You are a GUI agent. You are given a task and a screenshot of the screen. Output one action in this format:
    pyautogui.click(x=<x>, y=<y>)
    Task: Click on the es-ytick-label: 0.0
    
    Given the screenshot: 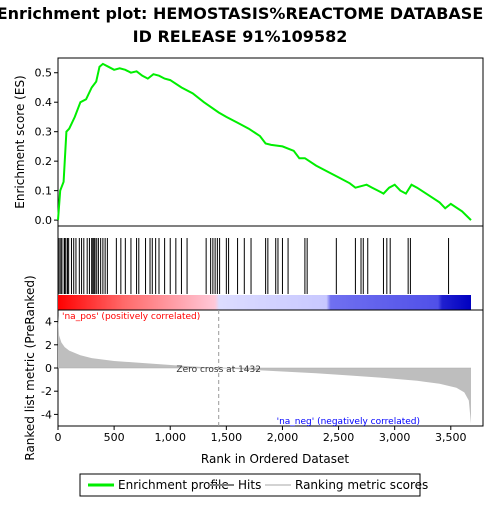 What is the action you would take?
    pyautogui.click(x=44, y=220)
    